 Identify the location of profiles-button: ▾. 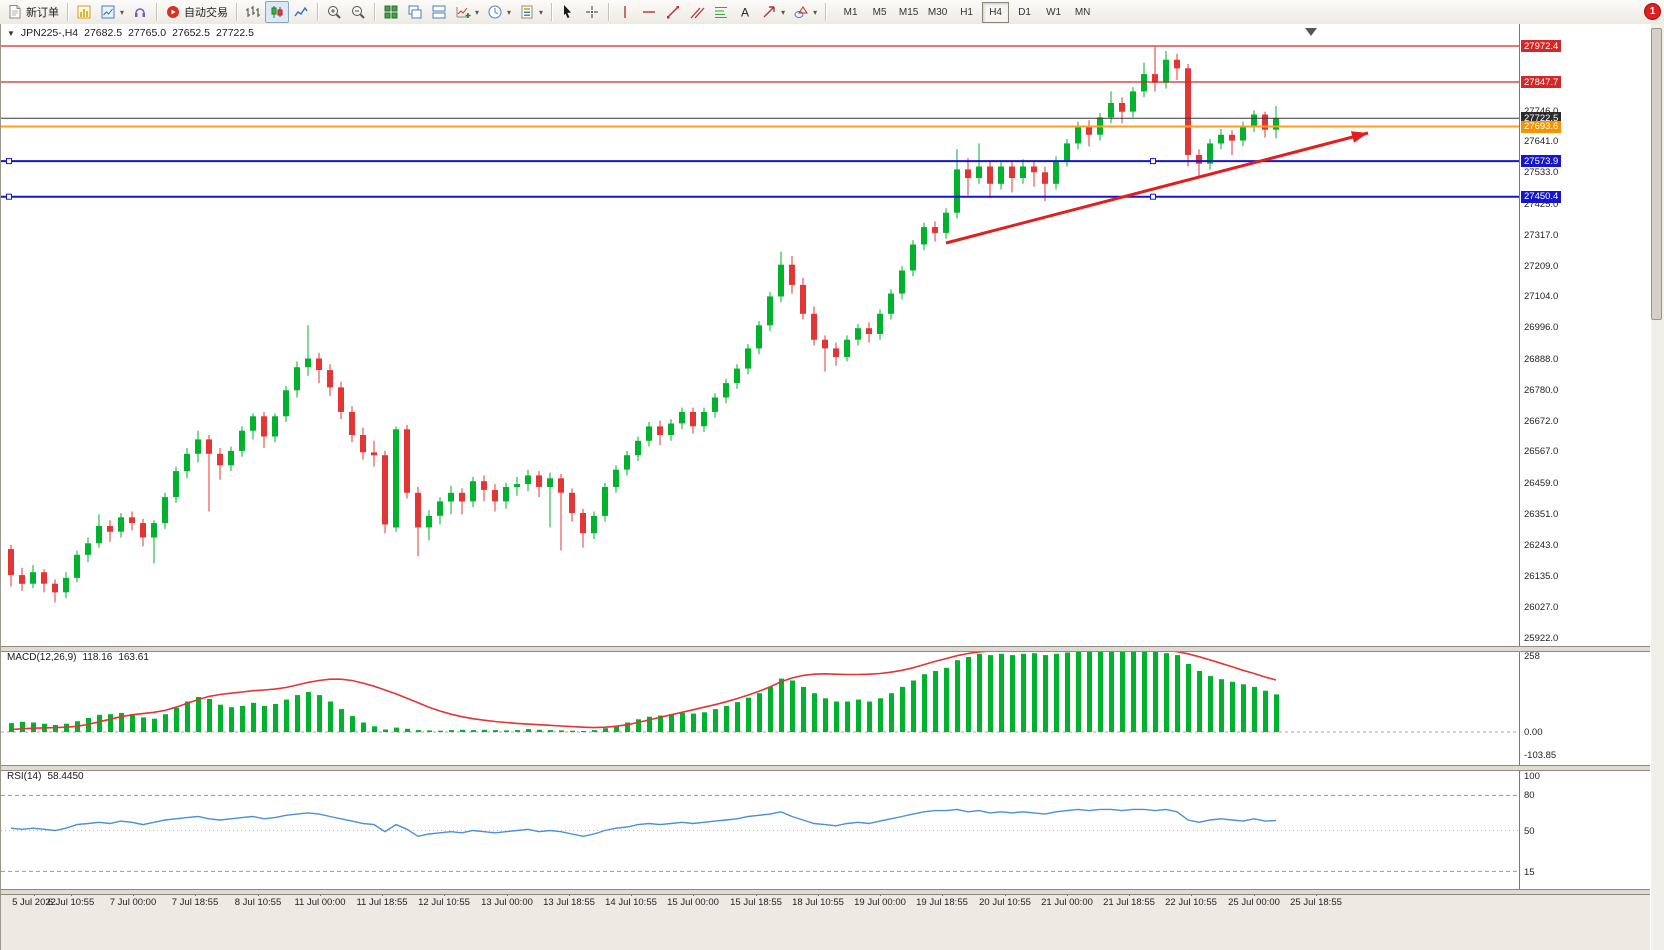
(112, 12).